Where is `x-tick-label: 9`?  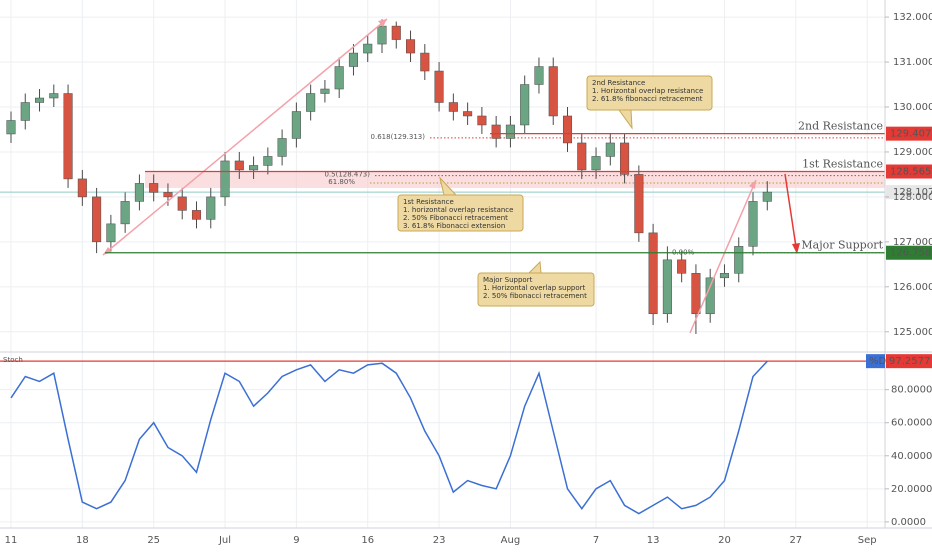
x-tick-label: 9 is located at coordinates (296, 540).